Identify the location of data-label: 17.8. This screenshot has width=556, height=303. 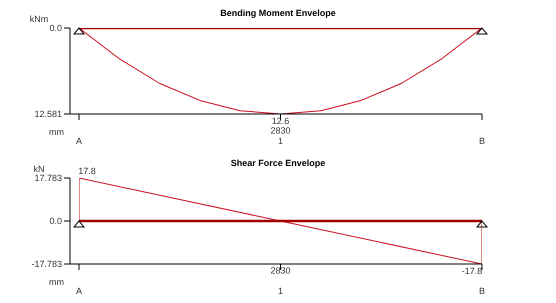
(87, 171).